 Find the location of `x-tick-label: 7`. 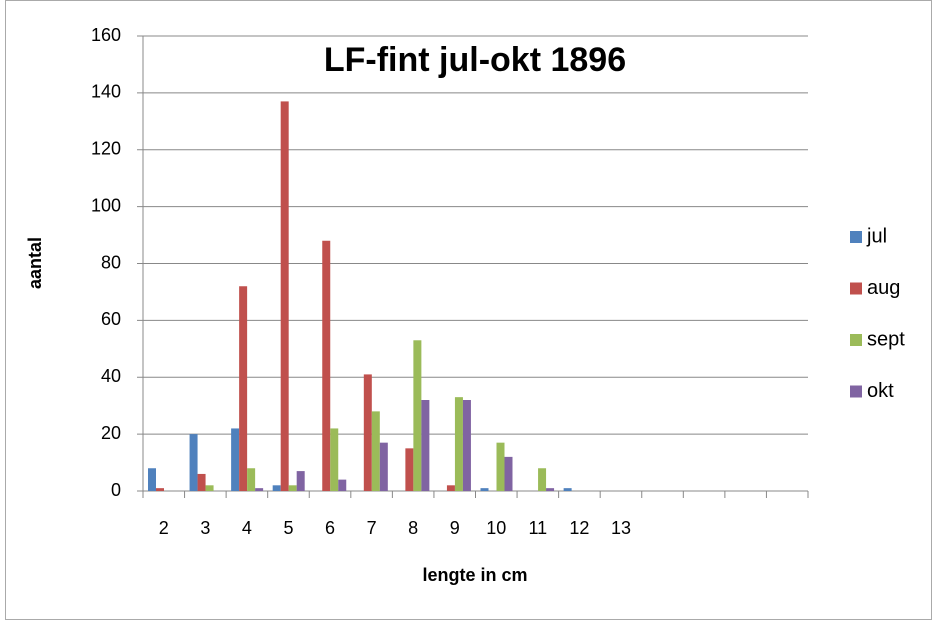

x-tick-label: 7 is located at coordinates (372, 528).